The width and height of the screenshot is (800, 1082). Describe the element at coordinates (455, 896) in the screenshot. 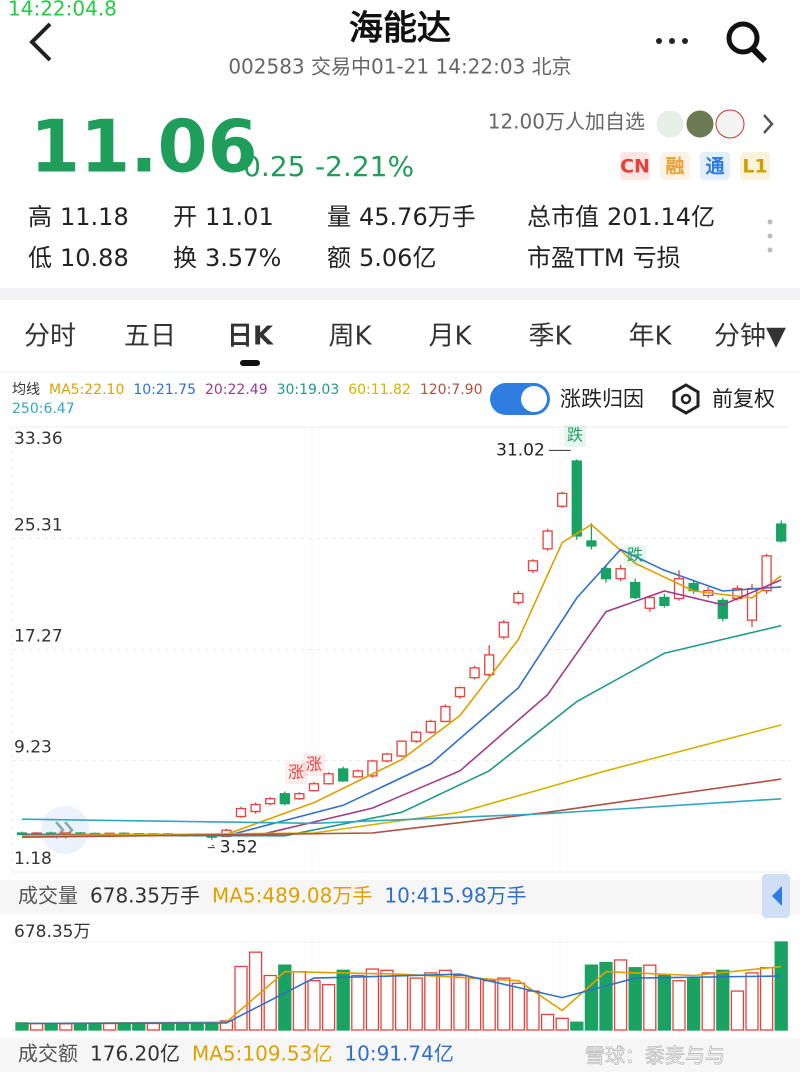

I see `volume-legend: 10:415.98万手` at that location.